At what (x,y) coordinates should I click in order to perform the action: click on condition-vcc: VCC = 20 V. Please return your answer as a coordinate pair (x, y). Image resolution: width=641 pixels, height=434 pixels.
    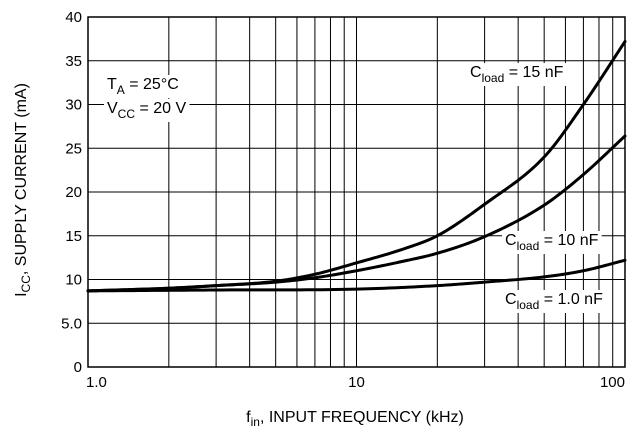
    Looking at the image, I should click on (147, 110).